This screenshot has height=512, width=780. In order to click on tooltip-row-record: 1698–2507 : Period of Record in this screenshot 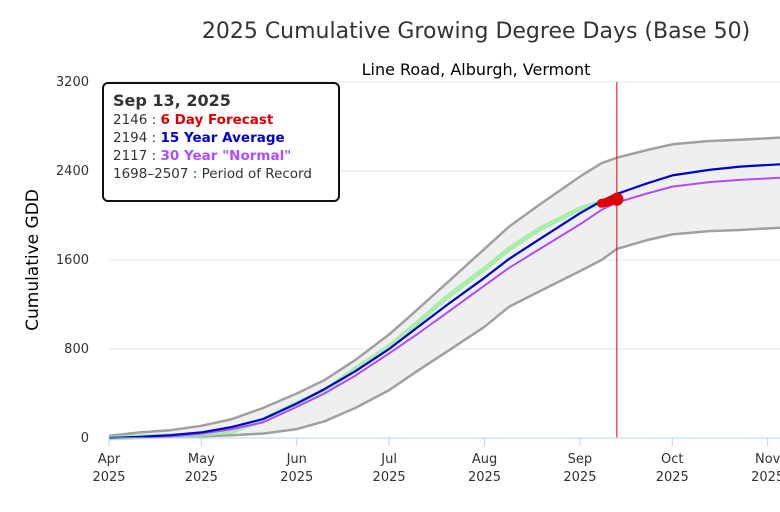, I will do `click(221, 174)`.